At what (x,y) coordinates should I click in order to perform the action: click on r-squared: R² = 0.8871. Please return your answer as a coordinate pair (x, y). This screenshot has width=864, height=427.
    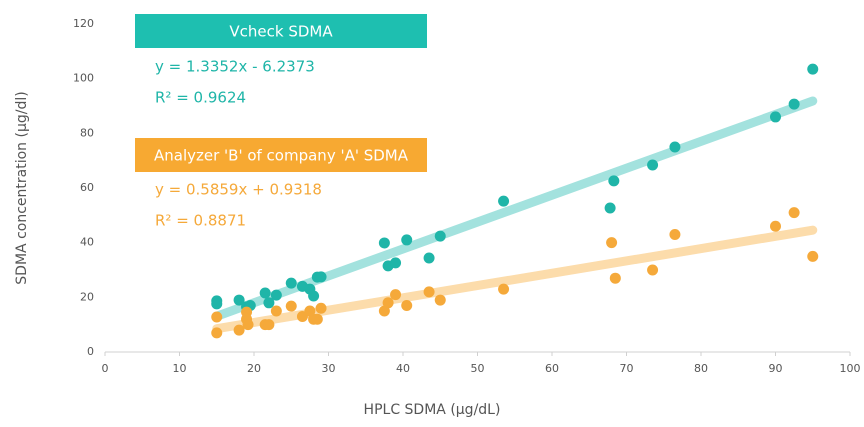
    Looking at the image, I should click on (200, 221).